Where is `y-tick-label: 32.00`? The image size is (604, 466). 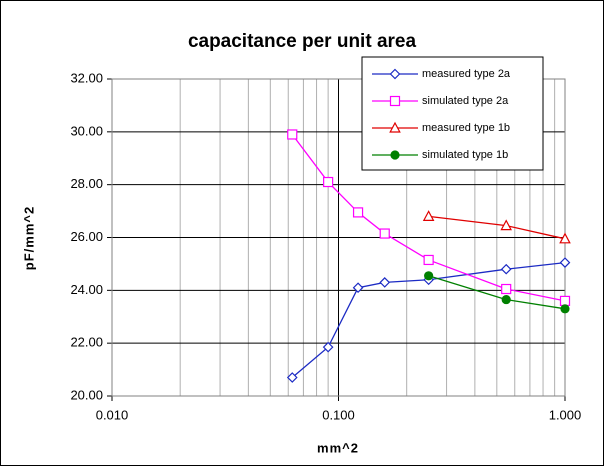 y-tick-label: 32.00 is located at coordinates (86, 77).